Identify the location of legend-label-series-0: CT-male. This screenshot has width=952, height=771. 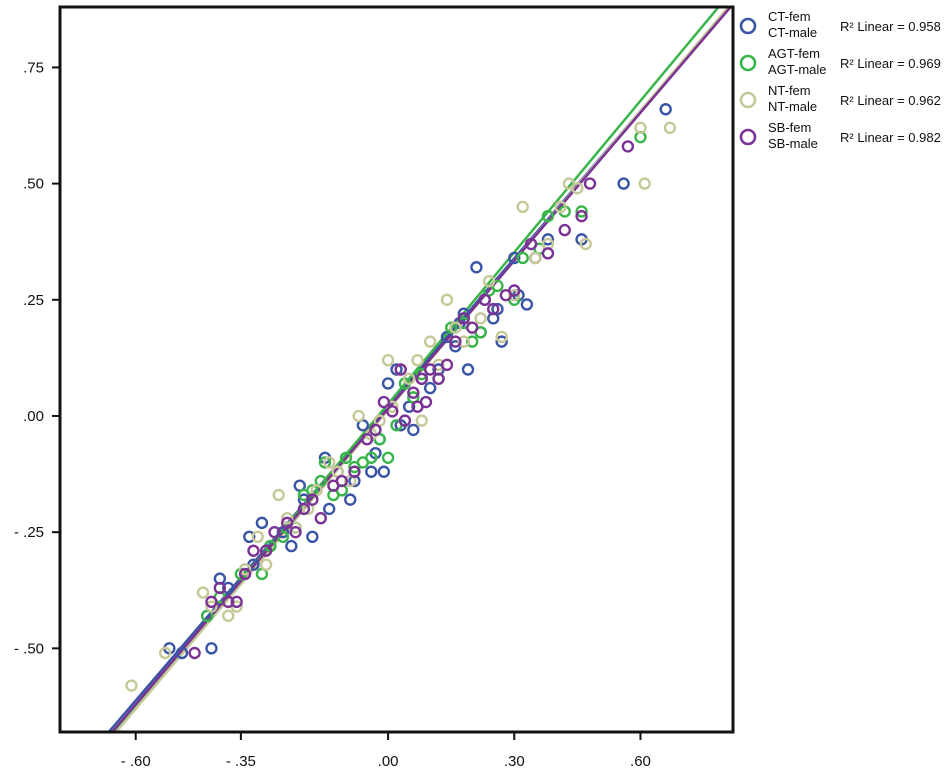
(792, 32).